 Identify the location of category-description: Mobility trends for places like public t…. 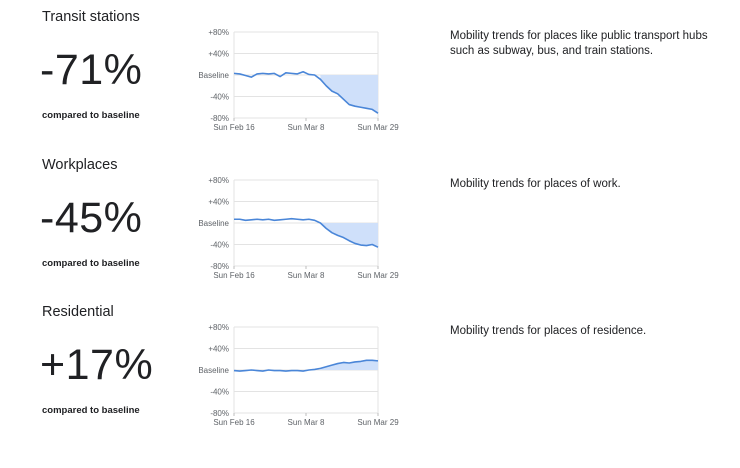
(579, 43).